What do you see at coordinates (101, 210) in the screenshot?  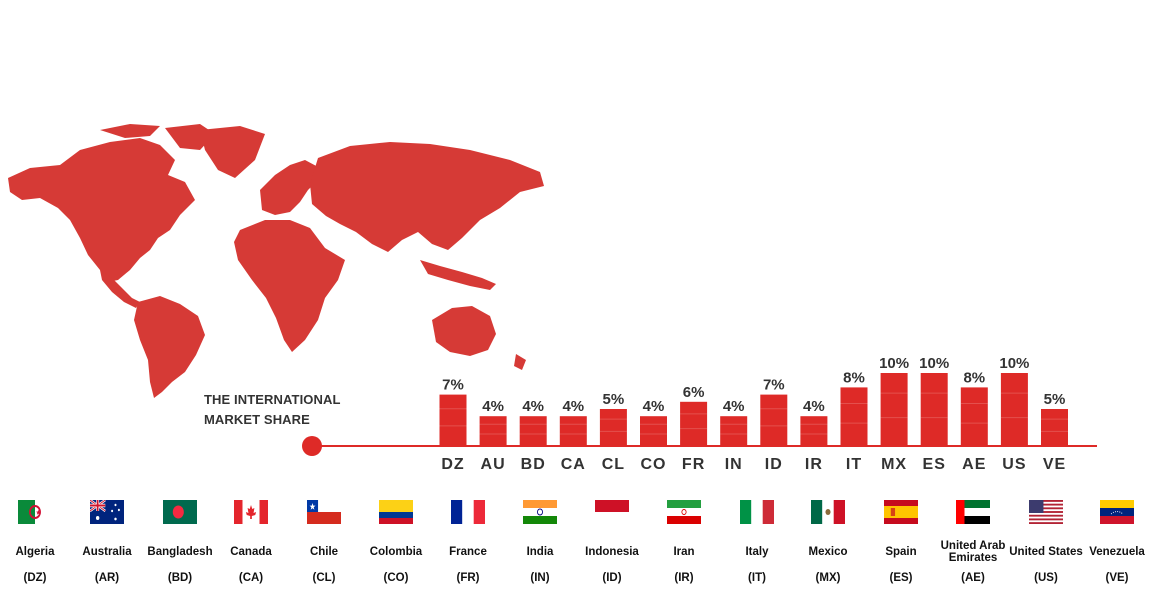 I see `north-america-shape` at bounding box center [101, 210].